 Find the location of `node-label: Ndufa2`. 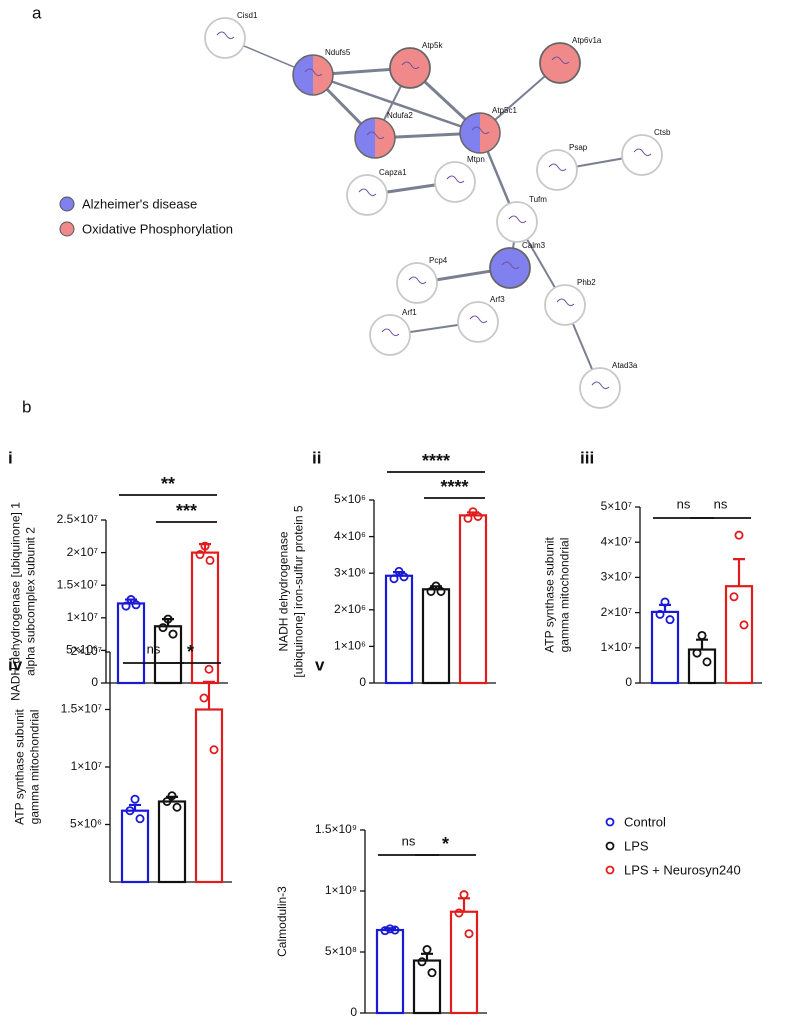

node-label: Ndufa2 is located at coordinates (400, 115).